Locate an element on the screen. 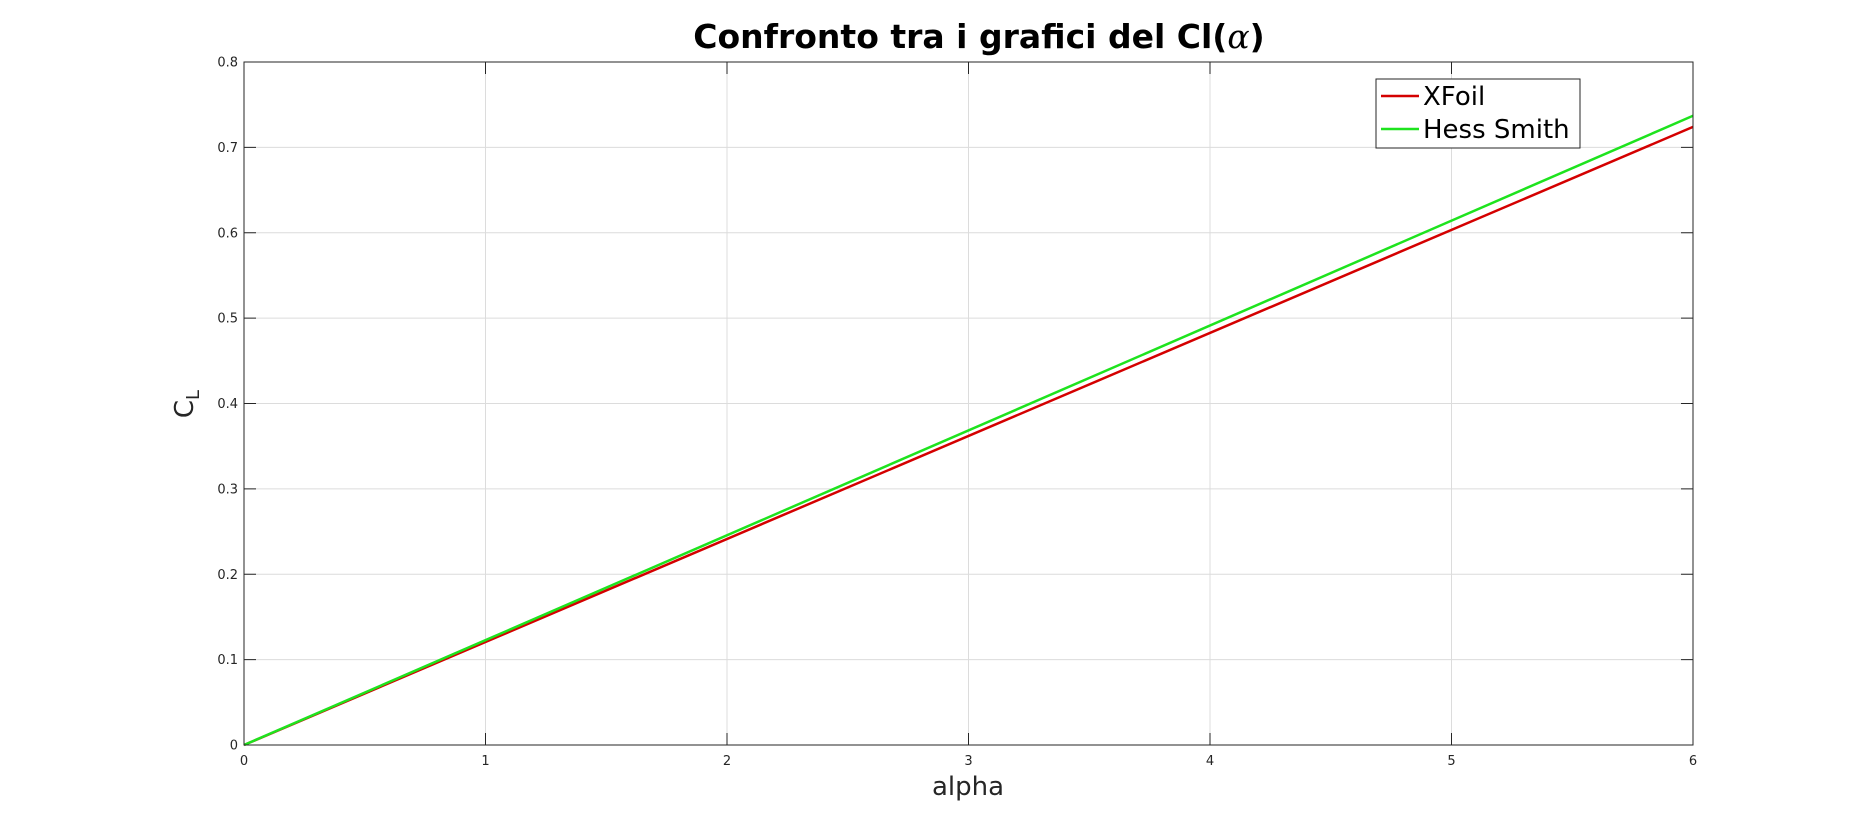 The width and height of the screenshot is (1850, 828). y-axis-label-main: C is located at coordinates (185, 409).